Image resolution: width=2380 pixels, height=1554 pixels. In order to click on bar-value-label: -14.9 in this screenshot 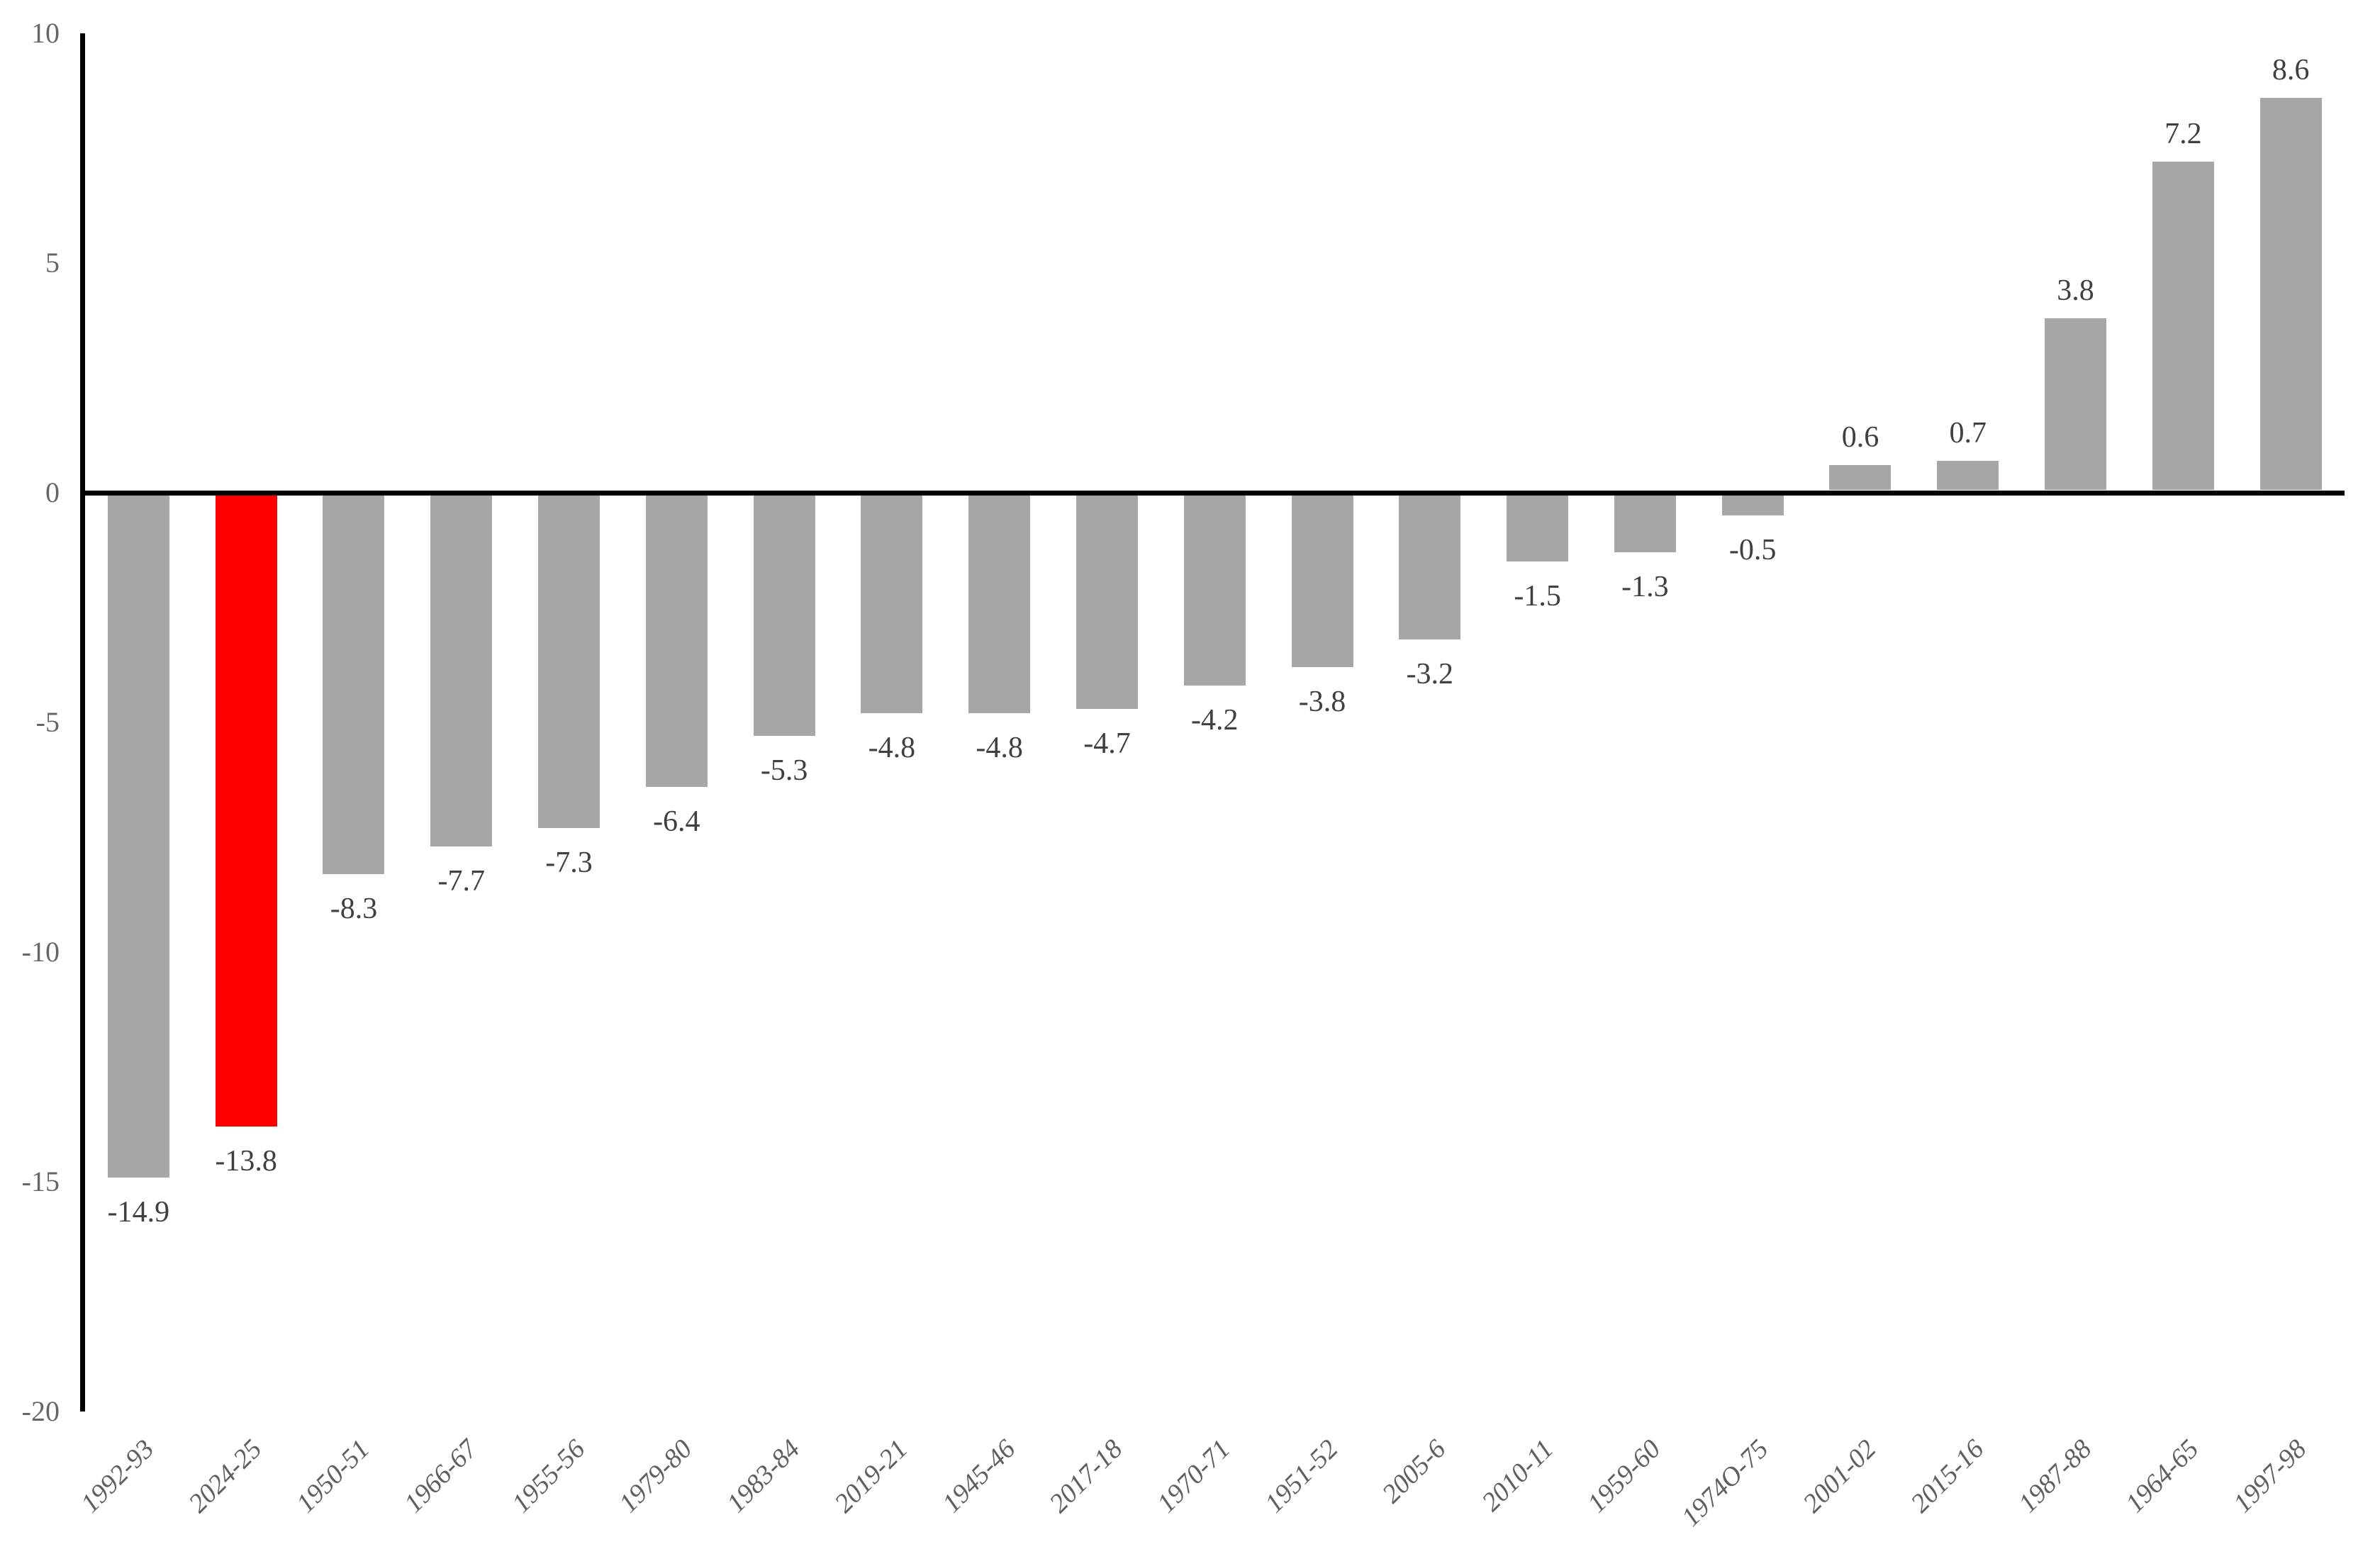, I will do `click(138, 1212)`.